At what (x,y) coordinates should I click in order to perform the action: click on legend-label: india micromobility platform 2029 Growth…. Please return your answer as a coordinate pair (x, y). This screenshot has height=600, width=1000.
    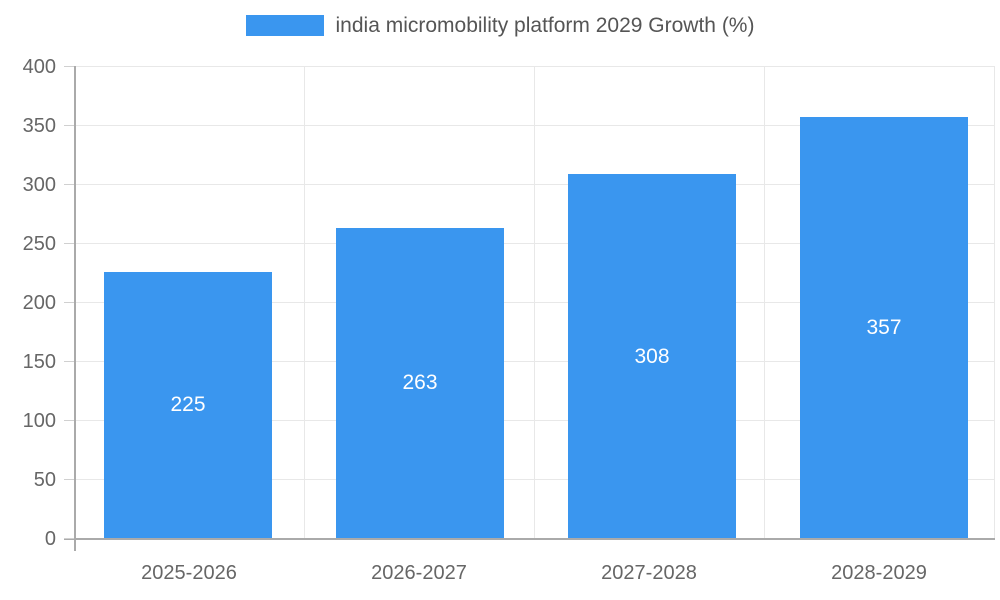
    Looking at the image, I should click on (545, 25).